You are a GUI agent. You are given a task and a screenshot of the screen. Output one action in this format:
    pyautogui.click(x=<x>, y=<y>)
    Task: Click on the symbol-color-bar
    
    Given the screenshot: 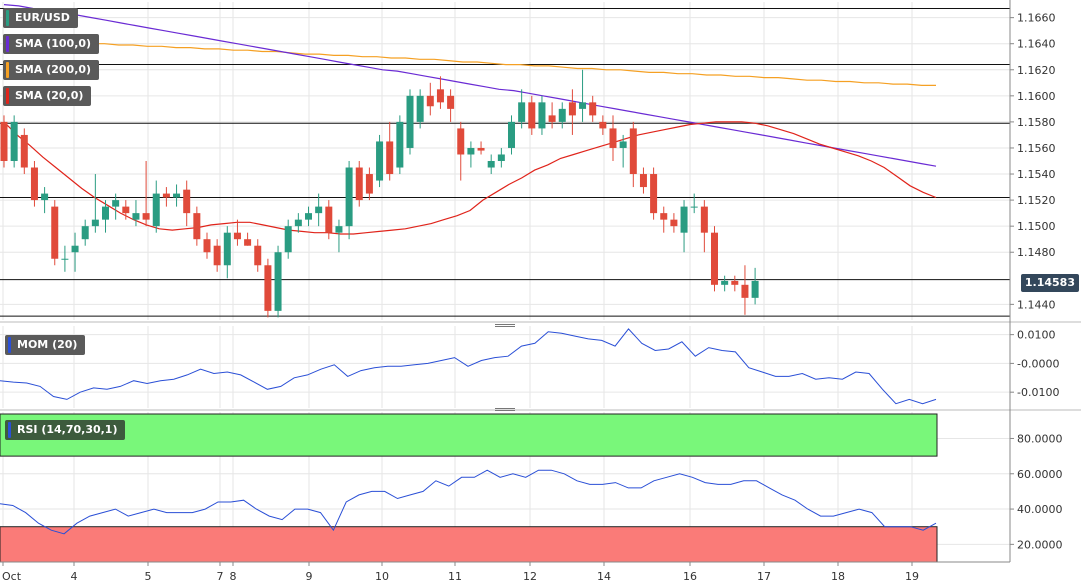 What is the action you would take?
    pyautogui.click(x=7, y=18)
    